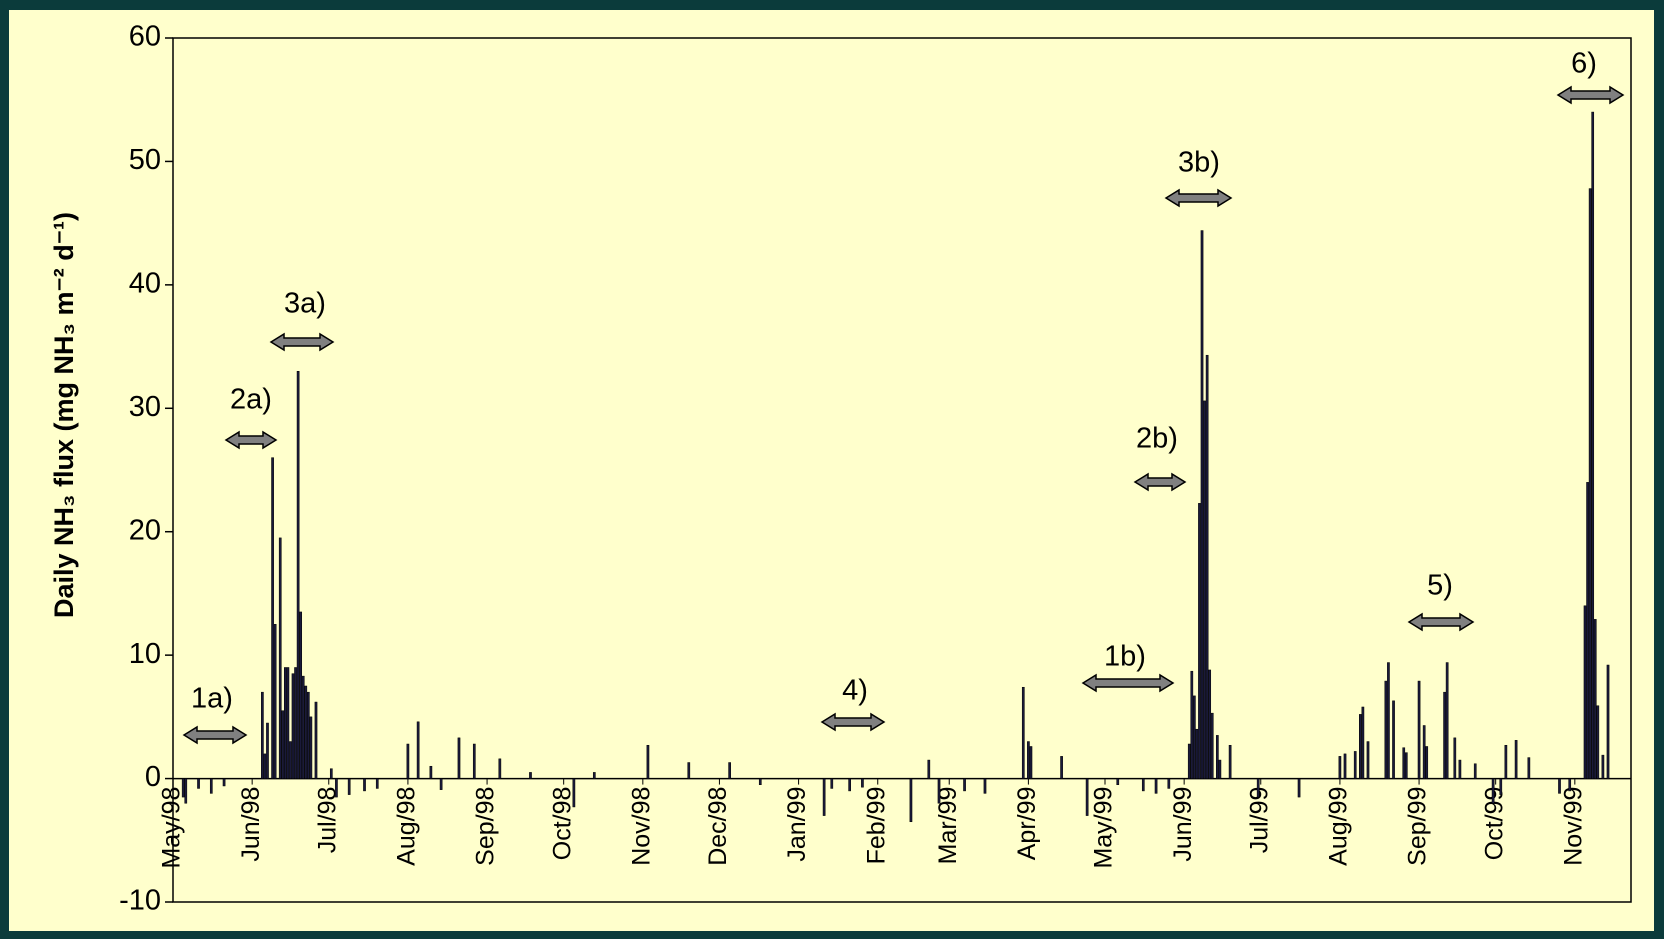  What do you see at coordinates (1199, 163) in the screenshot?
I see `annotation-label: 3b)` at bounding box center [1199, 163].